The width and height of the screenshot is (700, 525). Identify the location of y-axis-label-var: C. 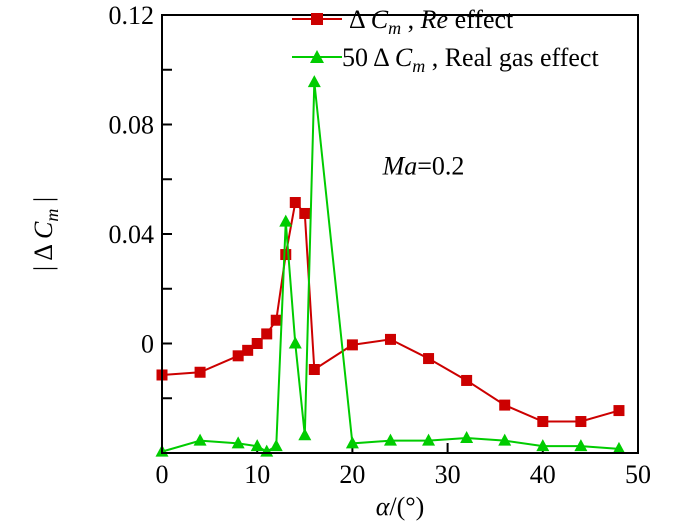
(43, 230).